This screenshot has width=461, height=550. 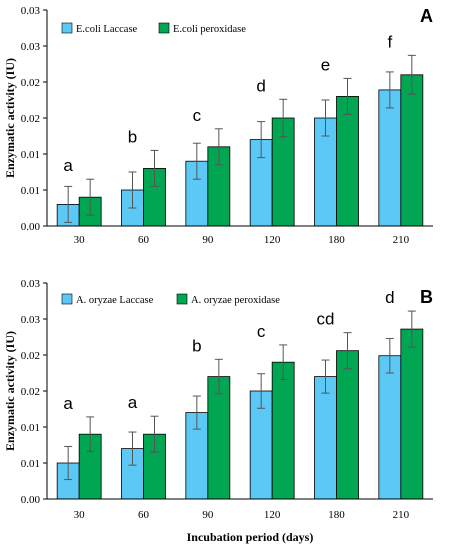 I want to click on significance-label: e, so click(x=325, y=64).